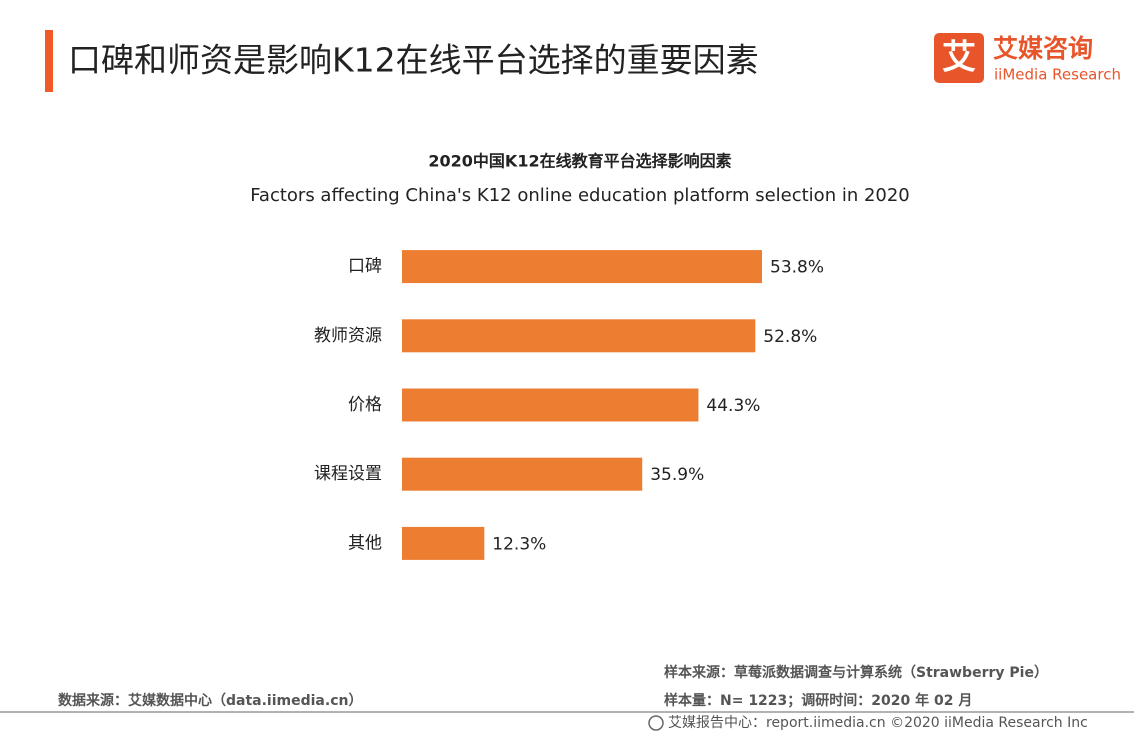  Describe the element at coordinates (856, 672) in the screenshot. I see `sample-source: 样本来源：草莓派数据调查与计算系统（Strawberry Pie）` at that location.